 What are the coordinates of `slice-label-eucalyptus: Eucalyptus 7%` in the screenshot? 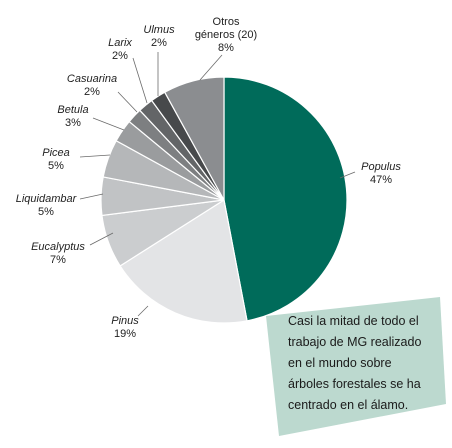 It's located at (58, 253).